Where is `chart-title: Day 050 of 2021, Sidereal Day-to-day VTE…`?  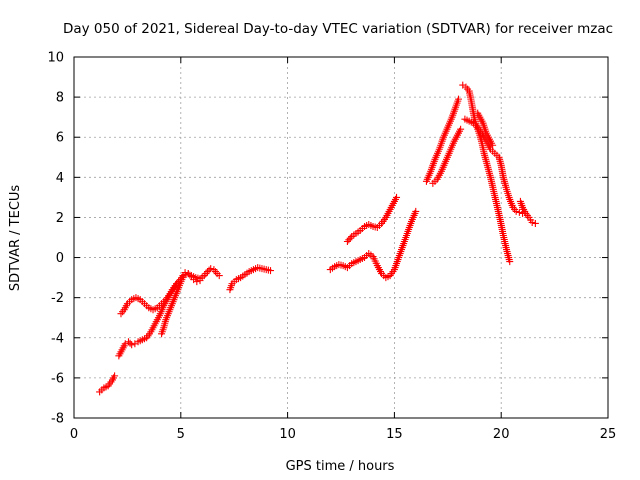 chart-title: Day 050 of 2021, Sidereal Day-to-day VTE… is located at coordinates (338, 29).